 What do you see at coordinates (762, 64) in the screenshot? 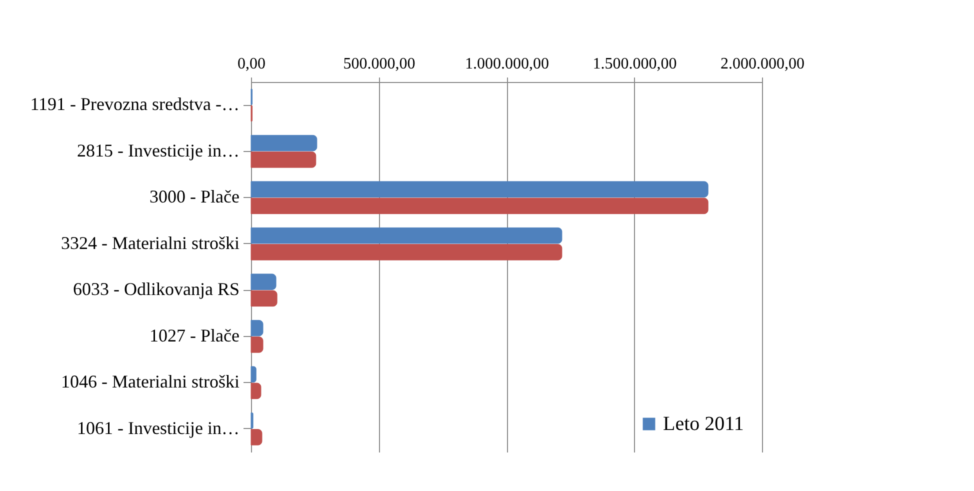
I see `x-tick-label: 2.000.000,00` at bounding box center [762, 64].